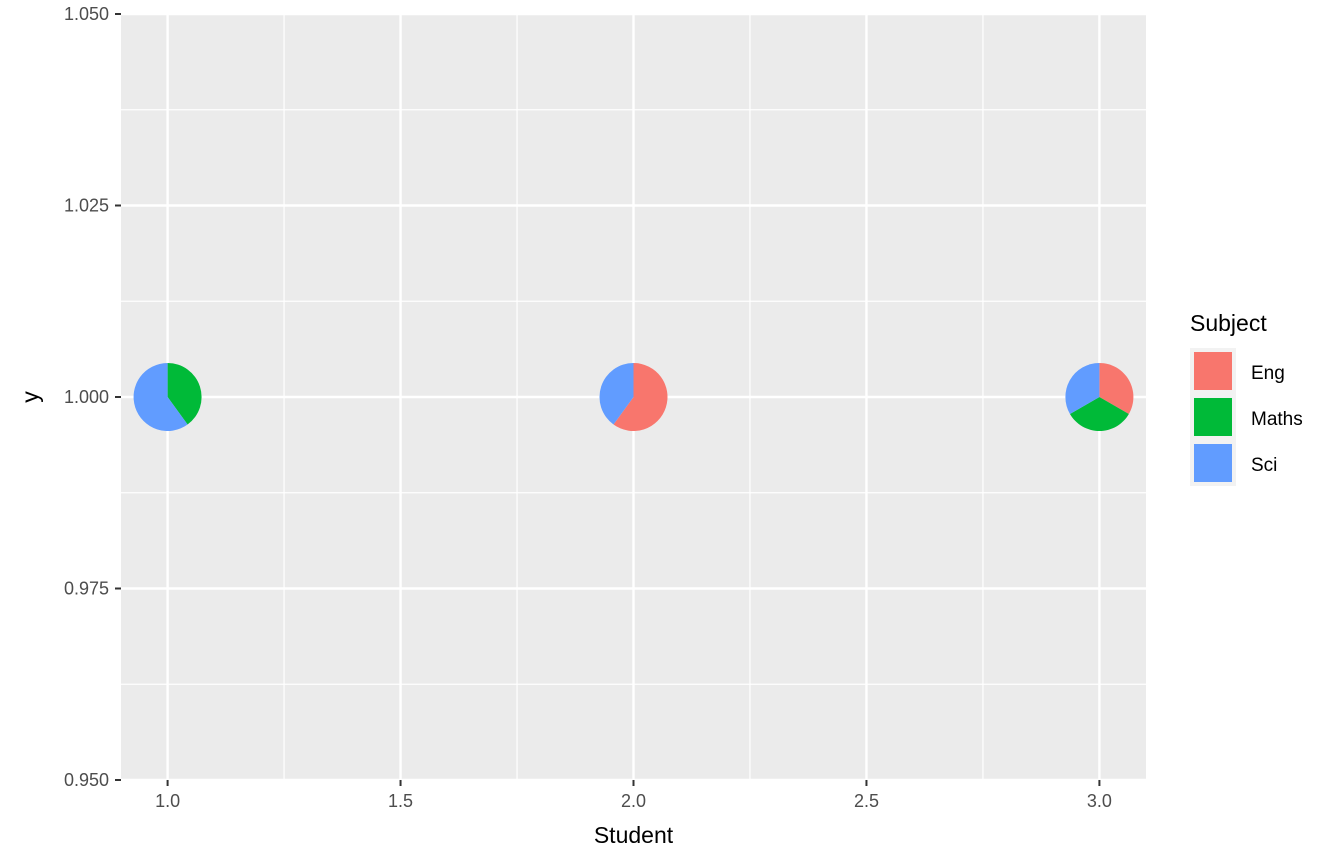 The height and width of the screenshot is (865, 1344). I want to click on y-tick-label: 0.950, so click(86, 780).